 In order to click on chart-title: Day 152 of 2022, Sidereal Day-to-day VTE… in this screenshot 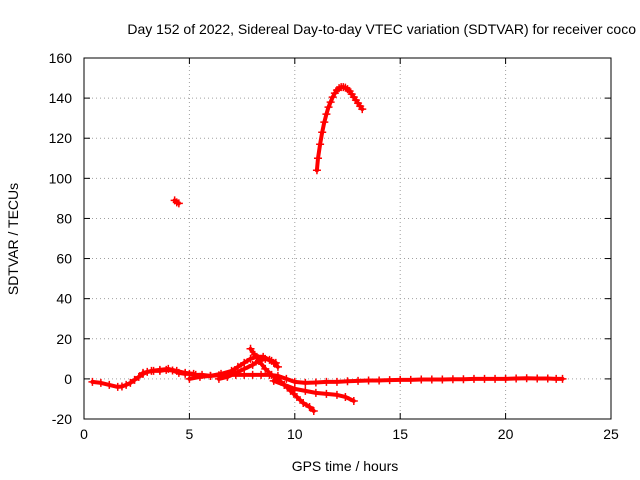, I will do `click(381, 29)`.